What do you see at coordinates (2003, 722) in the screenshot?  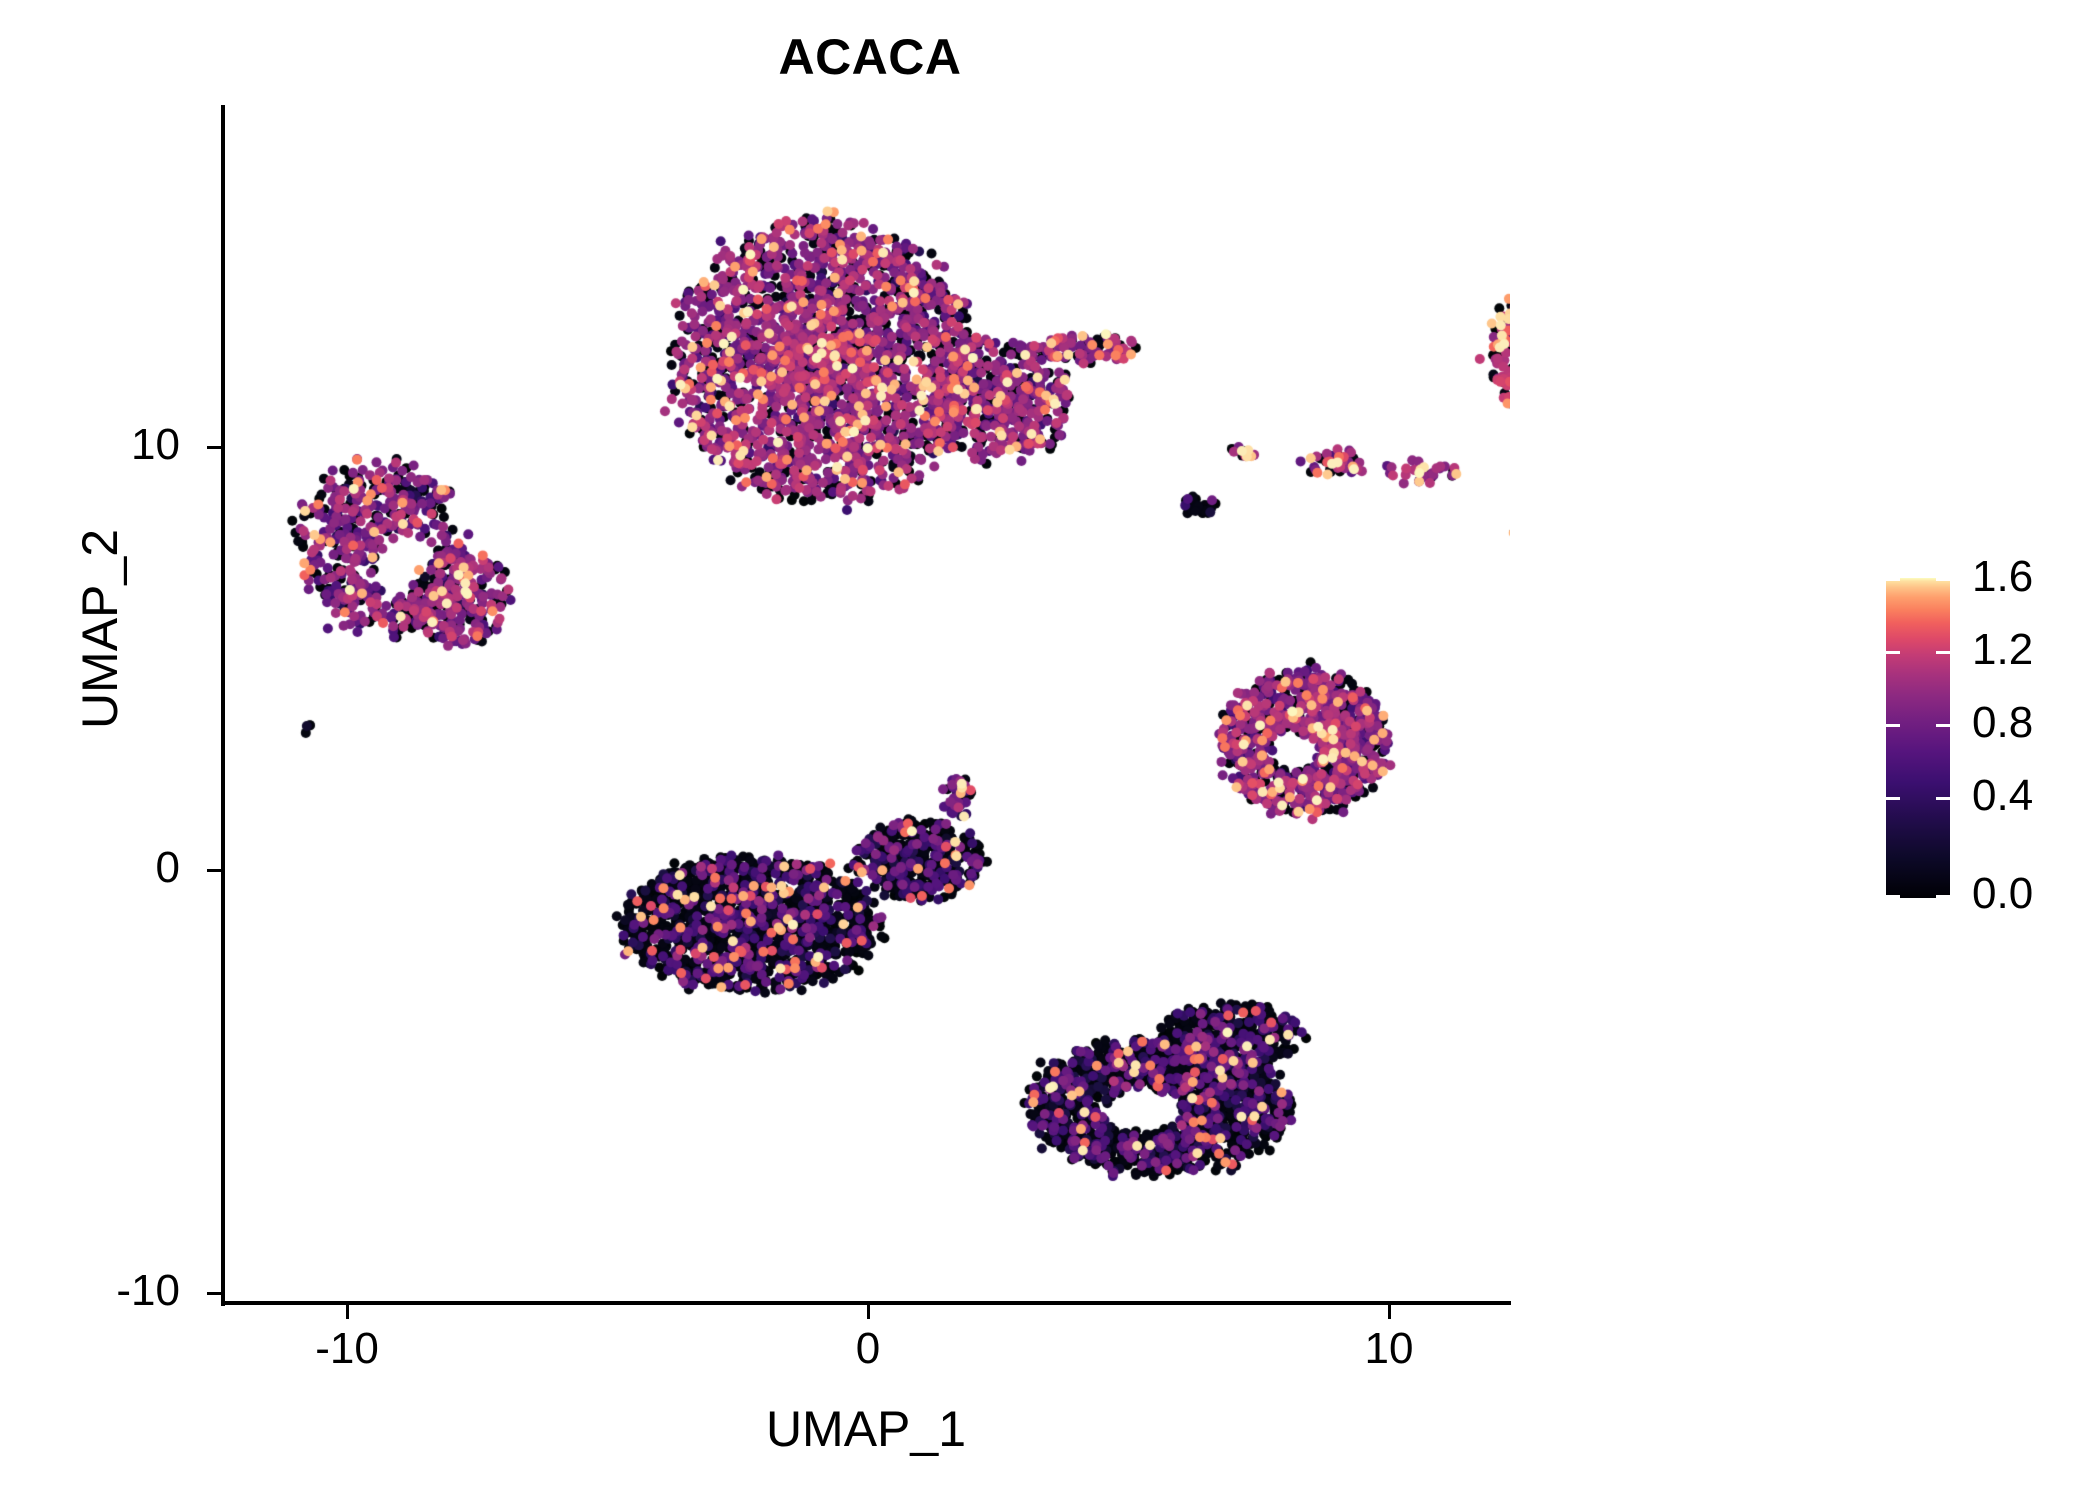 I see `colorbar-label: 0.8` at bounding box center [2003, 722].